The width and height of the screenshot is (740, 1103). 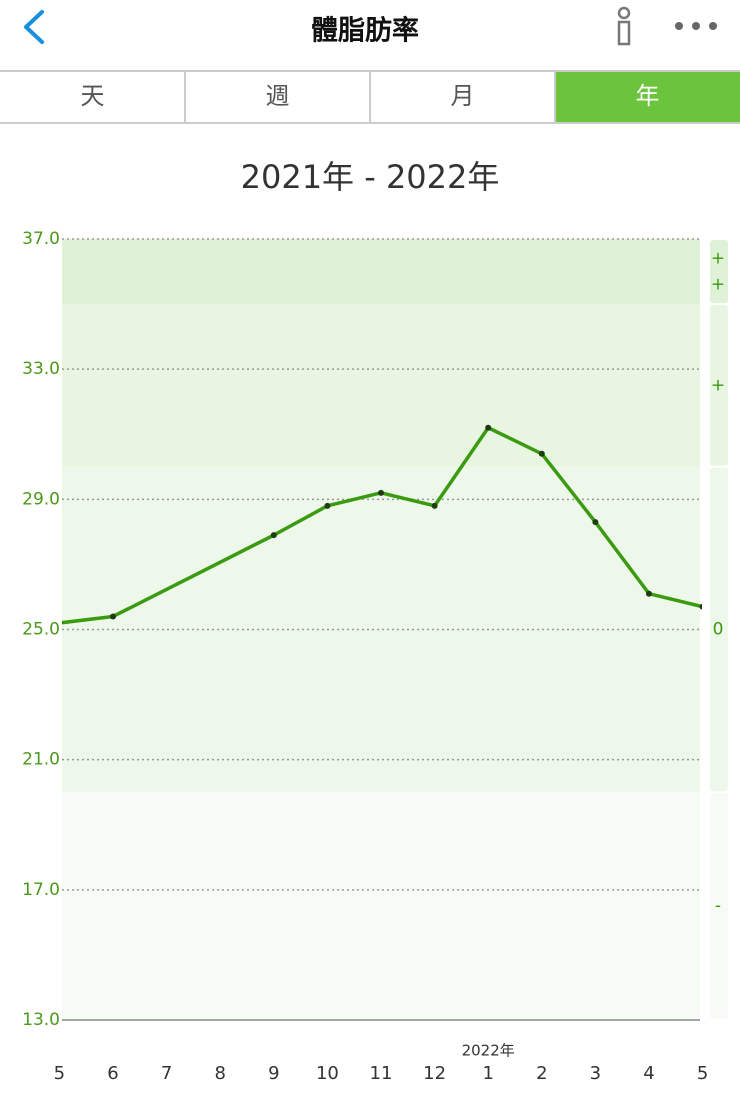 I want to click on tab-label: 年, so click(x=648, y=96).